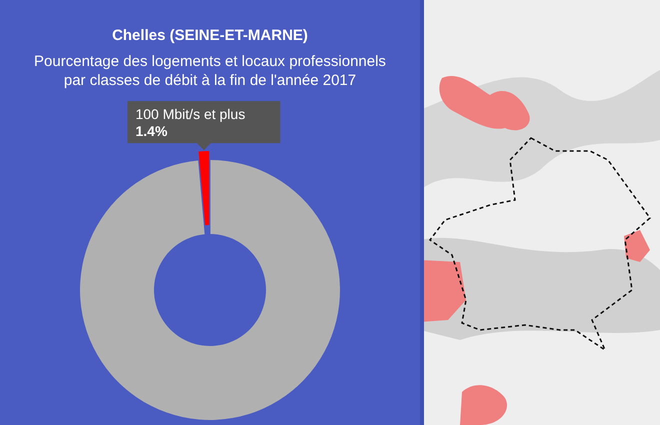 This screenshot has width=660, height=425. What do you see at coordinates (210, 35) in the screenshot?
I see `chart-title: Chelles (SEINE-ET-MARNE)` at bounding box center [210, 35].